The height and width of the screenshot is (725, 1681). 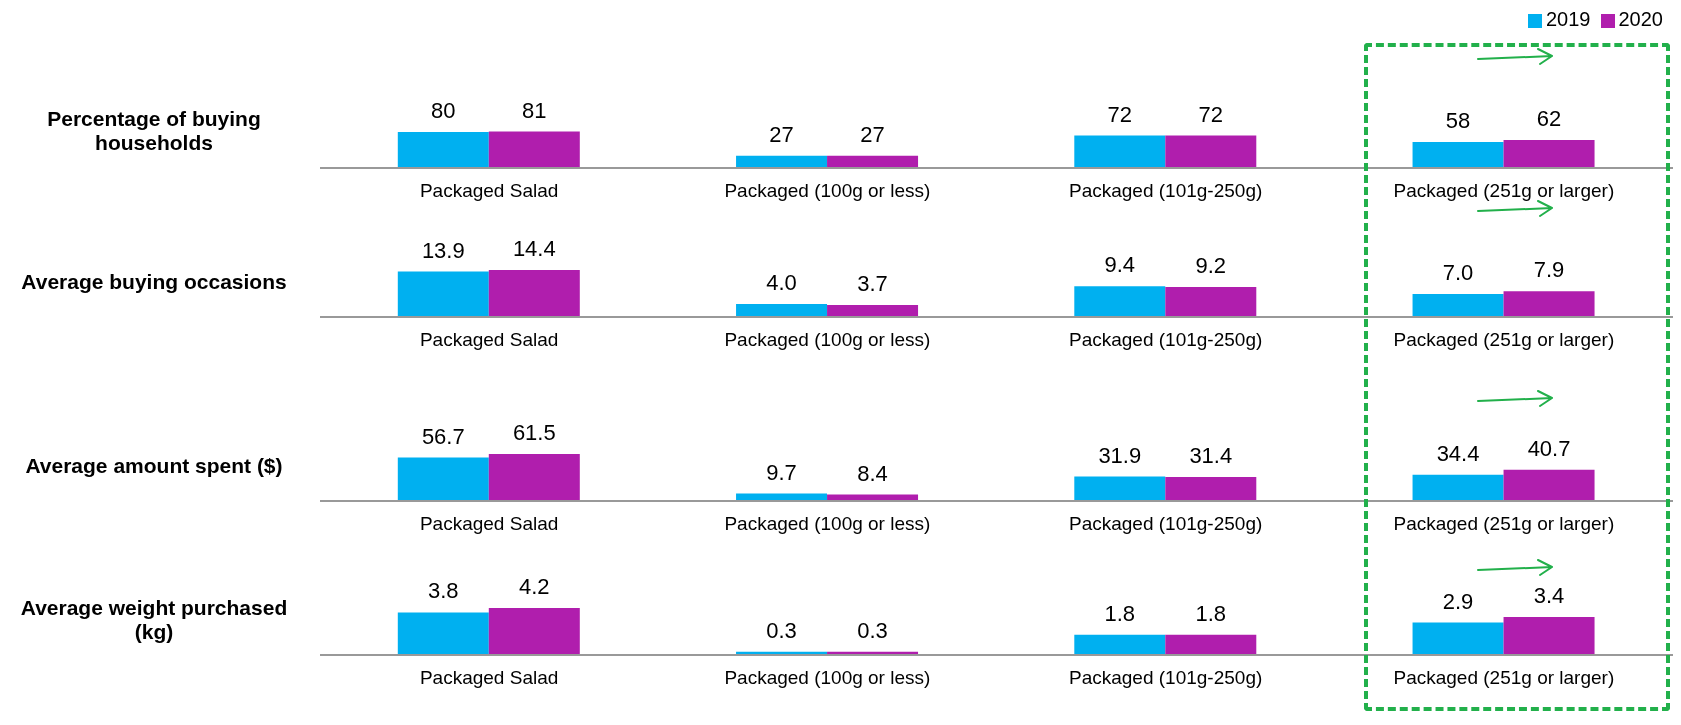 What do you see at coordinates (1120, 265) in the screenshot?
I see `data-label: 9.4` at bounding box center [1120, 265].